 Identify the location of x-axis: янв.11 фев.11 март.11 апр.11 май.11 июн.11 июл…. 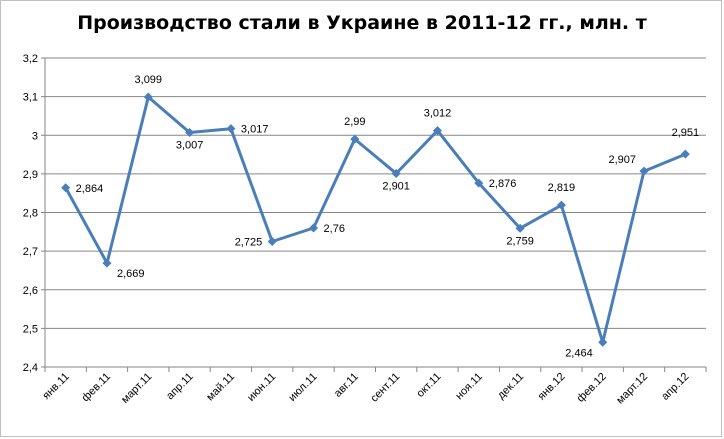
(373, 387).